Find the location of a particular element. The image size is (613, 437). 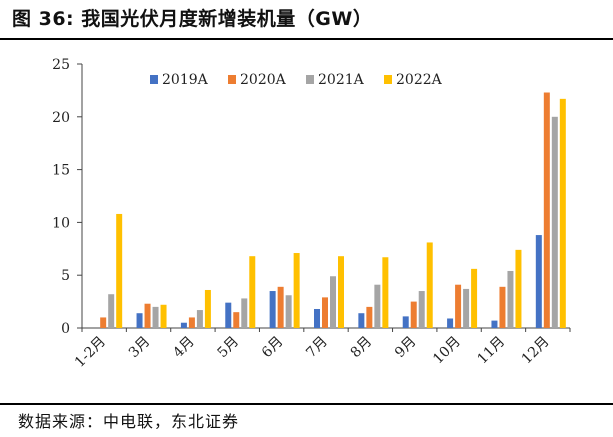

x-tick-label: 5月 is located at coordinates (229, 348).